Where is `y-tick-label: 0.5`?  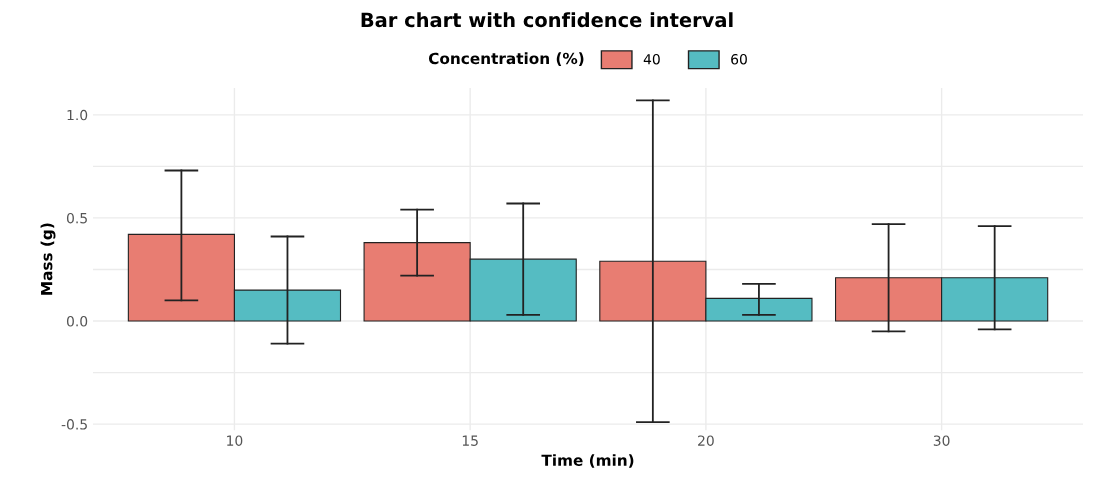
y-tick-label: 0.5 is located at coordinates (76, 218).